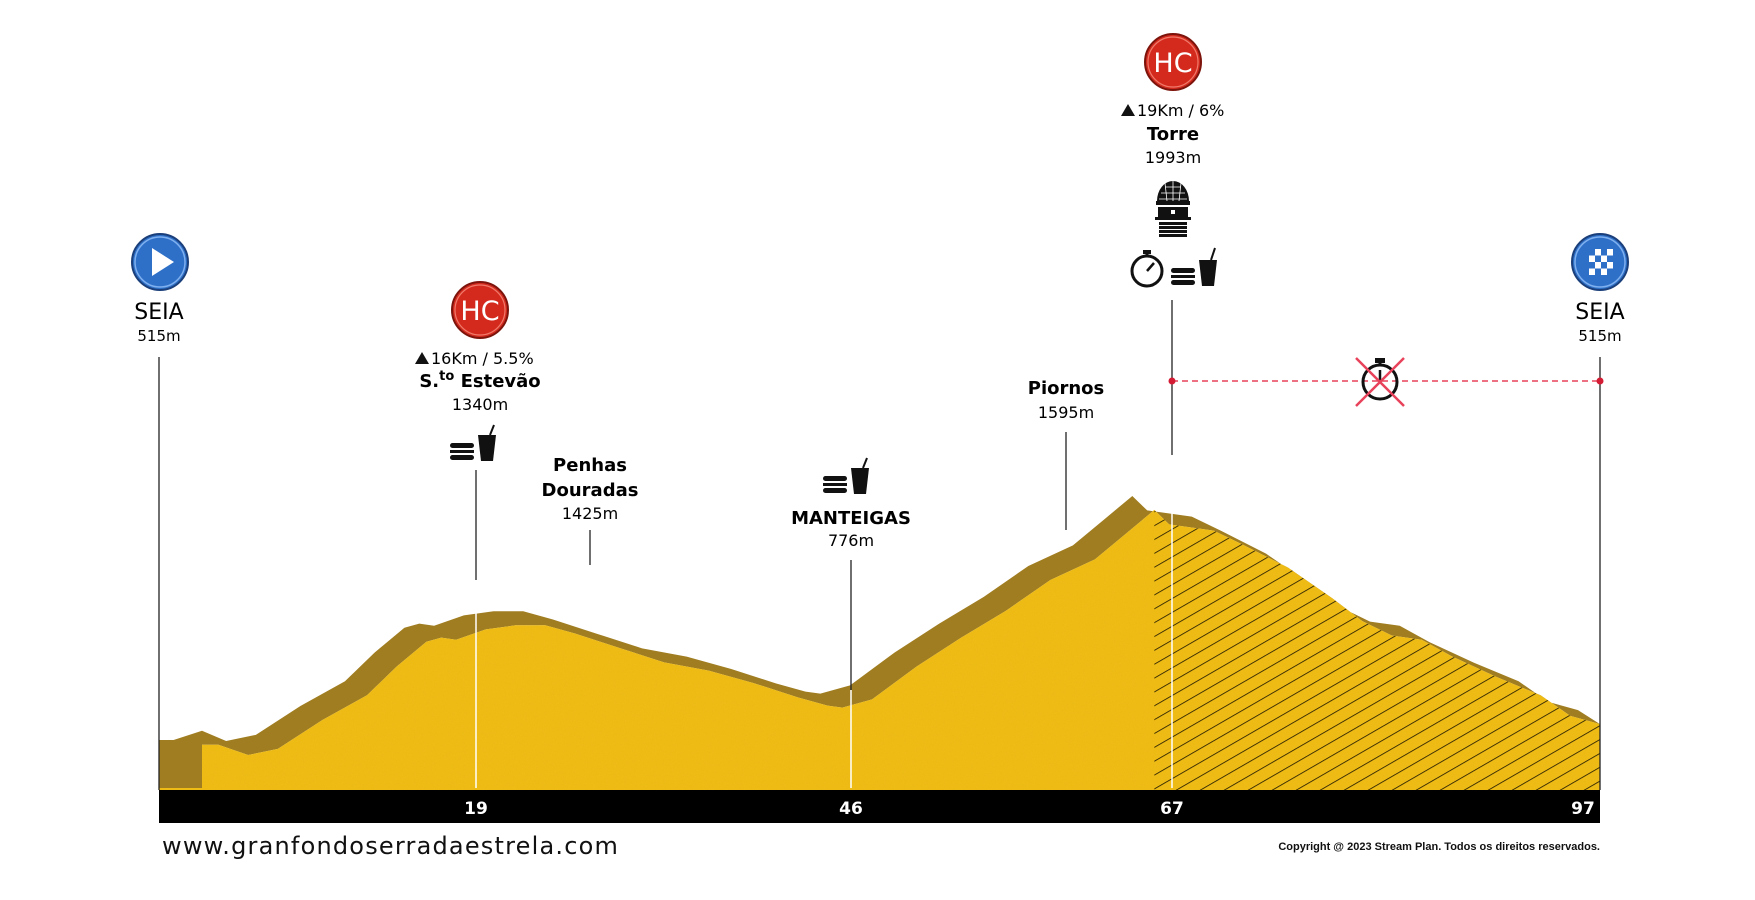 This screenshot has height=900, width=1755. I want to click on hc-badge-santo-estevao: HC, so click(480, 310).